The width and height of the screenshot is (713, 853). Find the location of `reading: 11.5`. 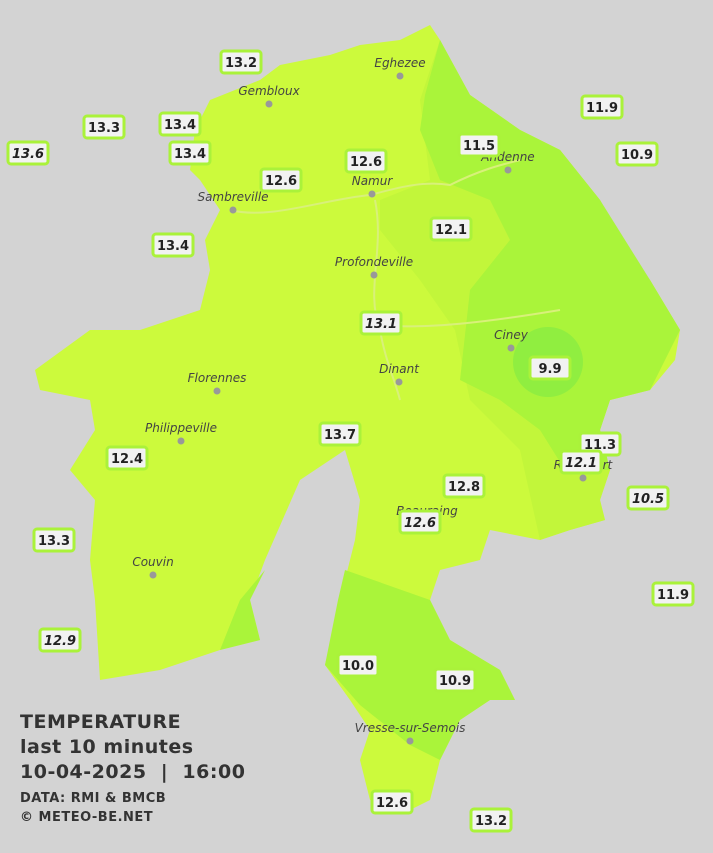

reading: 11.5 is located at coordinates (479, 145).